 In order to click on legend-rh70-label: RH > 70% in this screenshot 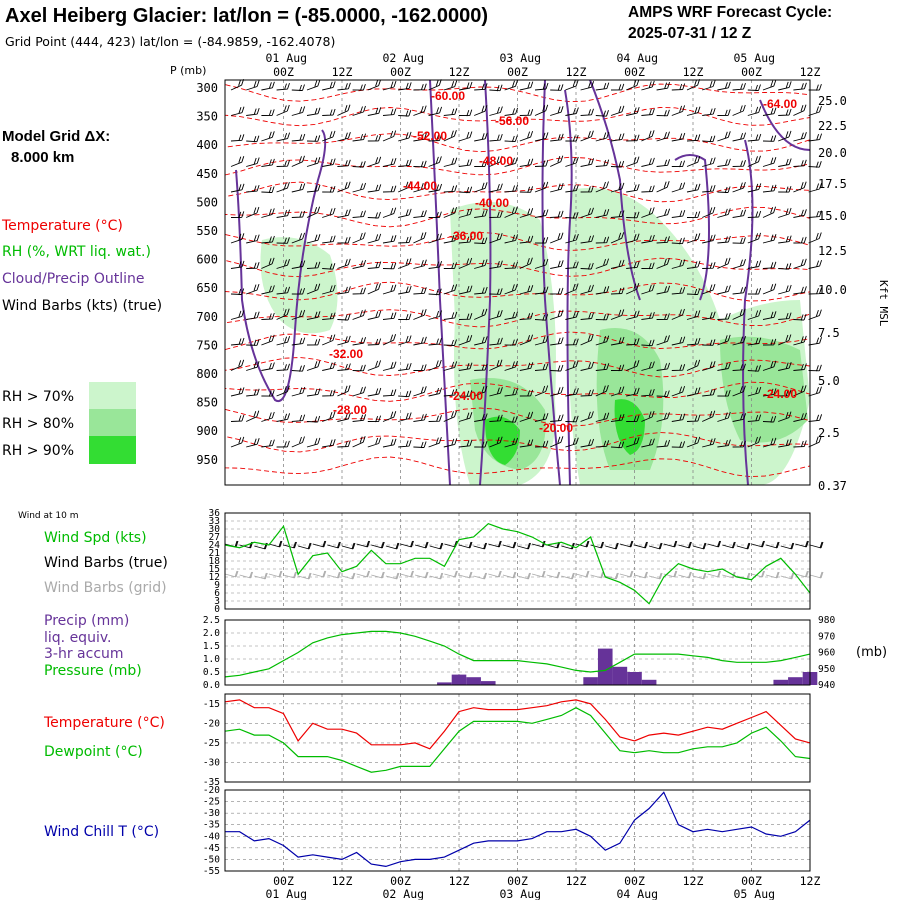, I will do `click(38, 397)`.